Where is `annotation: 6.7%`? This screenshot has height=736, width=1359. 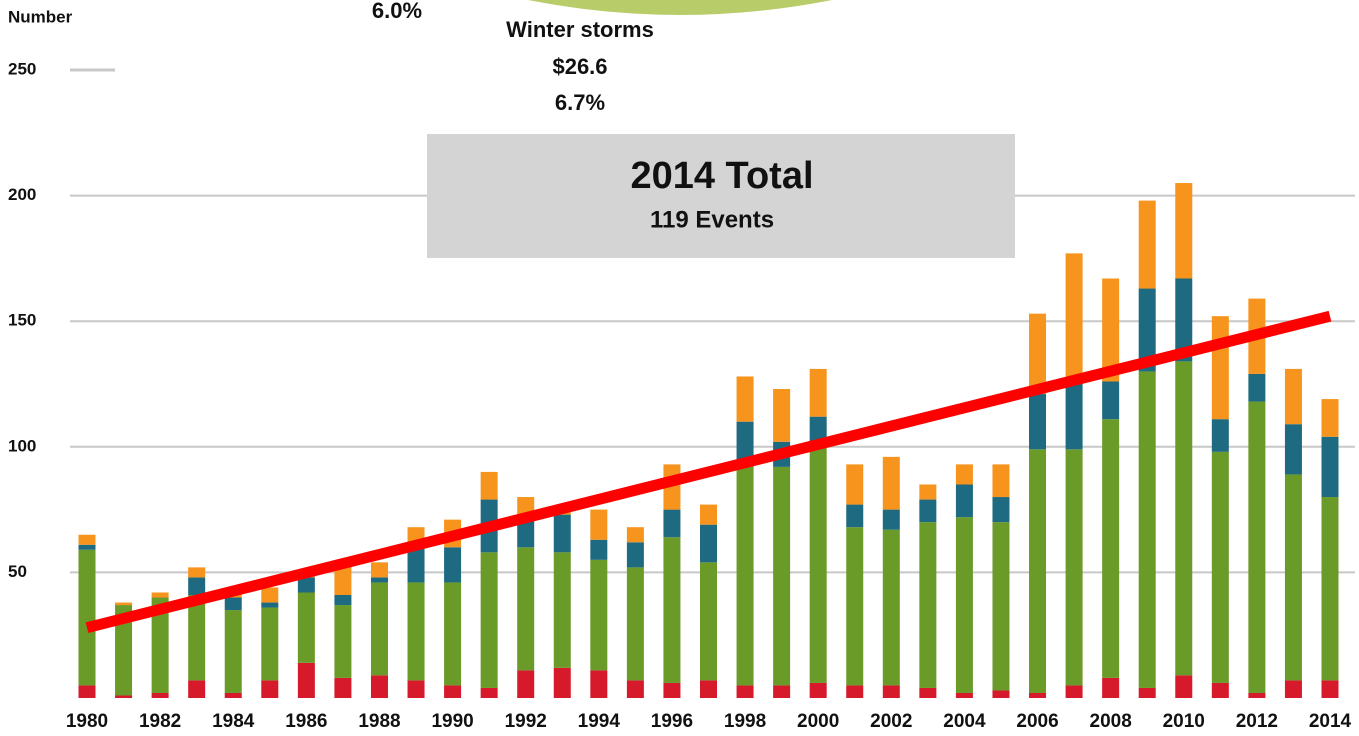
annotation: 6.7% is located at coordinates (580, 102).